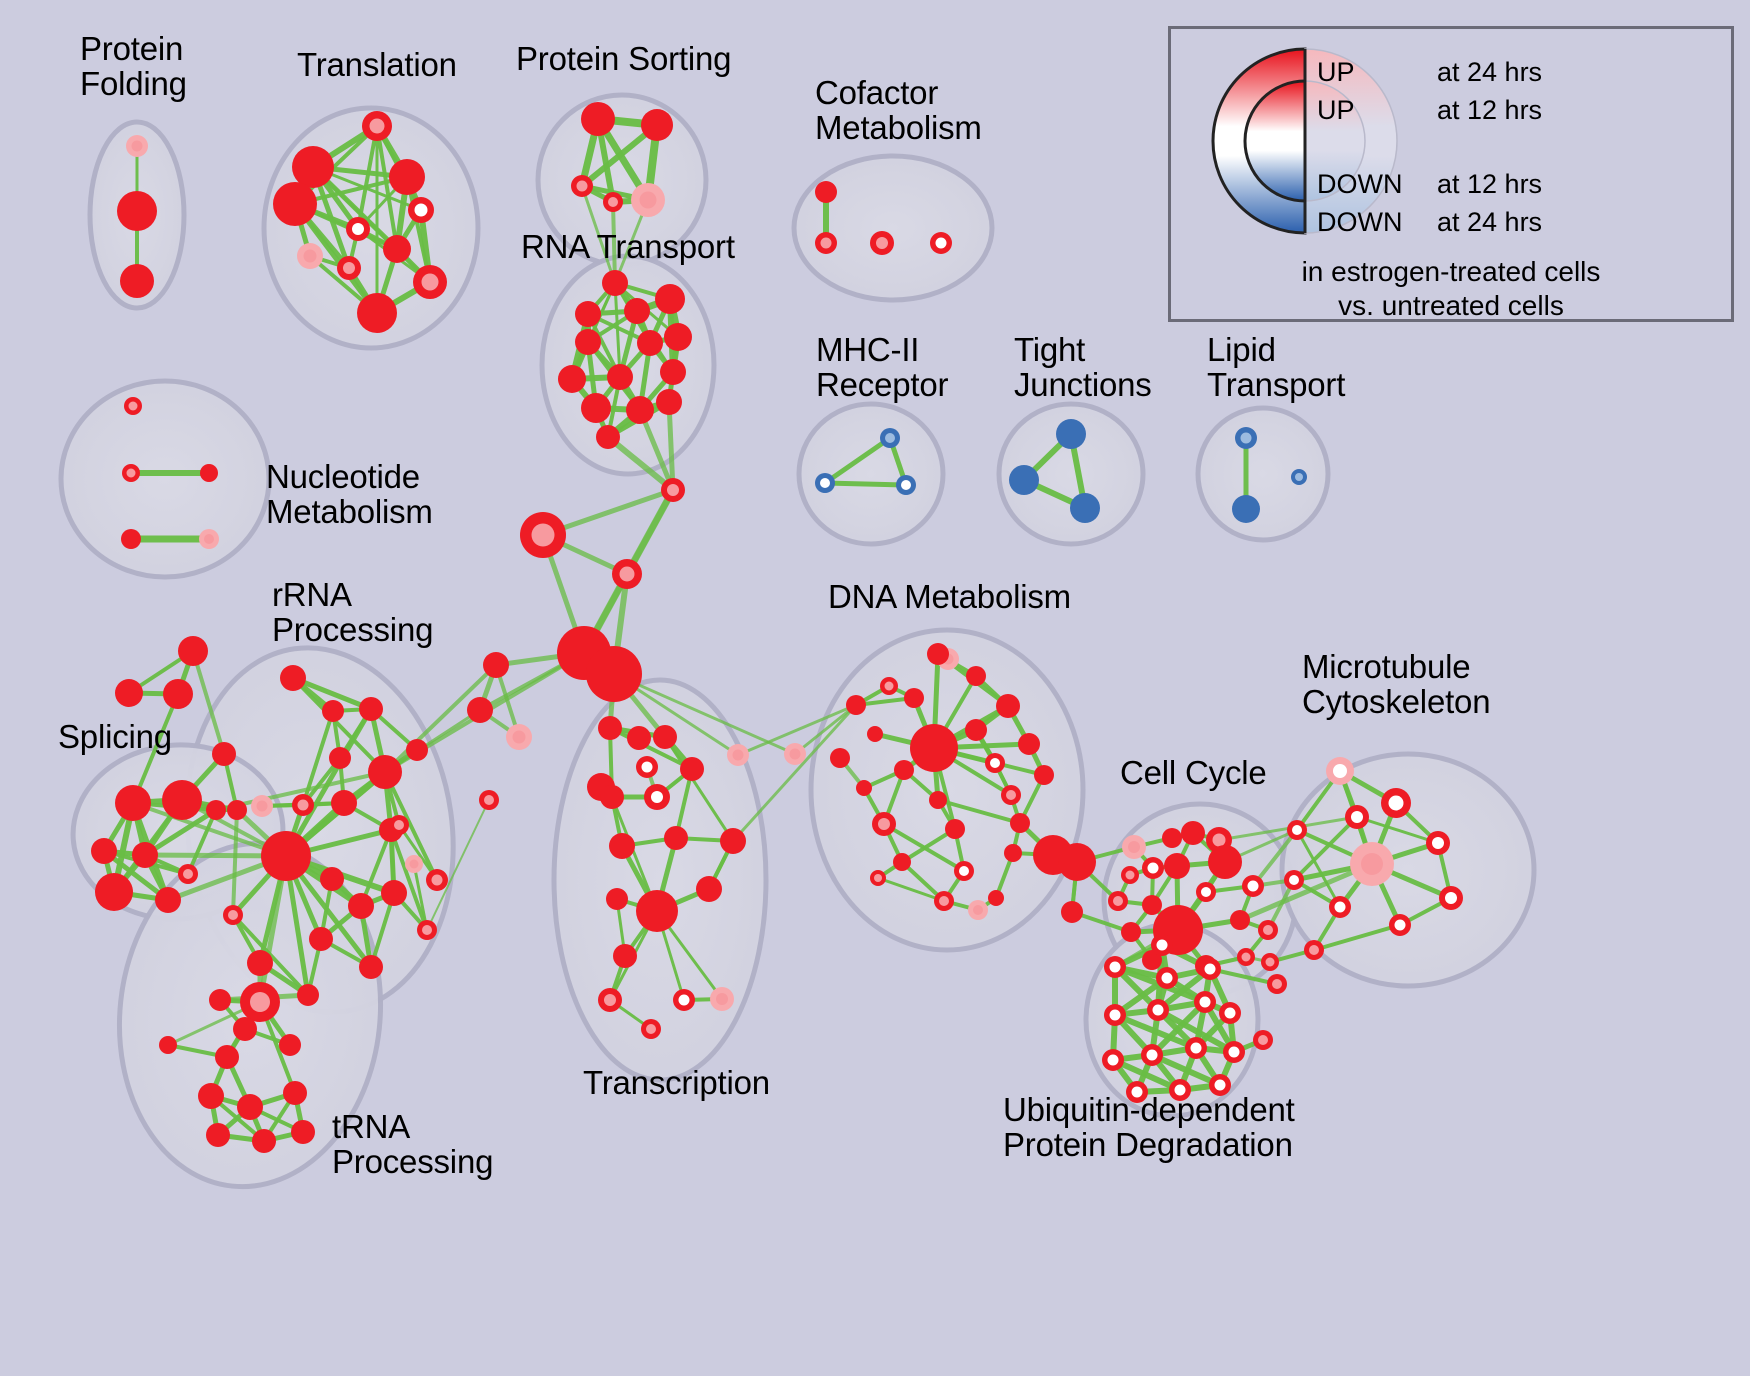 This screenshot has height=1376, width=1750. What do you see at coordinates (1263, 474) in the screenshot?
I see `cluster-ellipse-lipid-transport` at bounding box center [1263, 474].